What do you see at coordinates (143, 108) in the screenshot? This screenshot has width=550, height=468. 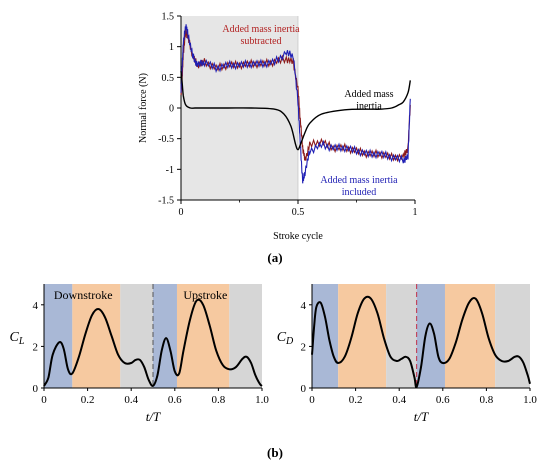 I see `y-axis-label: Normal force (N)` at bounding box center [143, 108].